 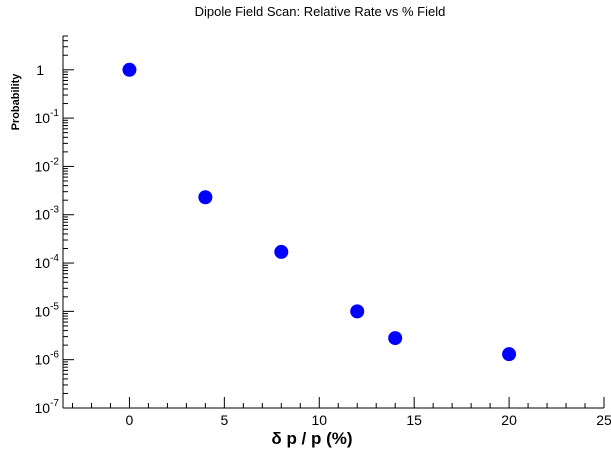 What do you see at coordinates (54, 306) in the screenshot?
I see `y-tick-exponent: -5` at bounding box center [54, 306].